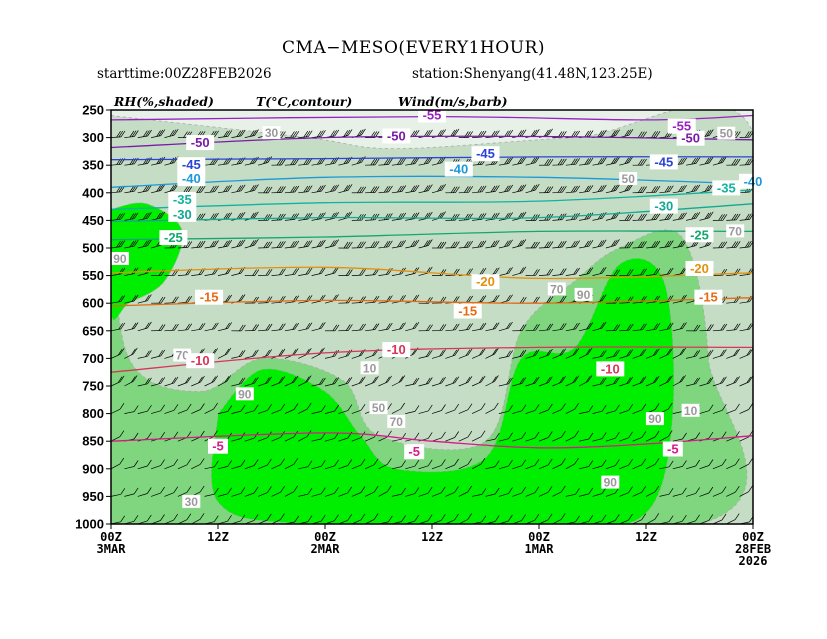 The height and width of the screenshot is (639, 827). What do you see at coordinates (218, 446) in the screenshot?
I see `temp-label: -5` at bounding box center [218, 446].